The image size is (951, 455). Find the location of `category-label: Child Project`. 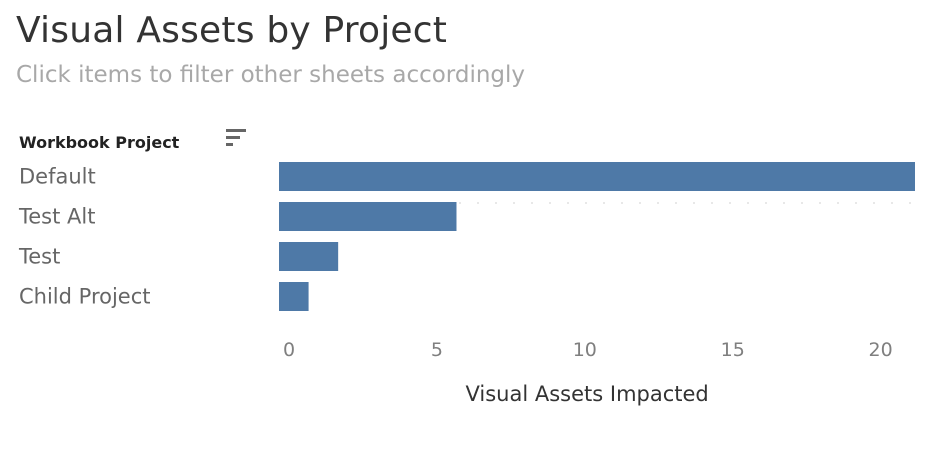

category-label: Child Project is located at coordinates (85, 297).